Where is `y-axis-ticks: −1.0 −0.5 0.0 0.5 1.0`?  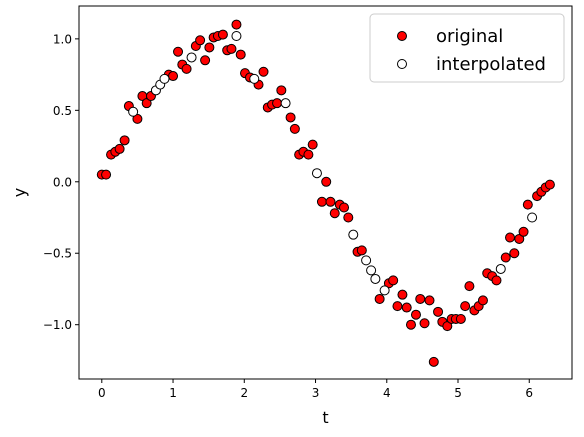 y-axis-ticks: −1.0 −0.5 0.0 0.5 1.0 is located at coordinates (61, 182).